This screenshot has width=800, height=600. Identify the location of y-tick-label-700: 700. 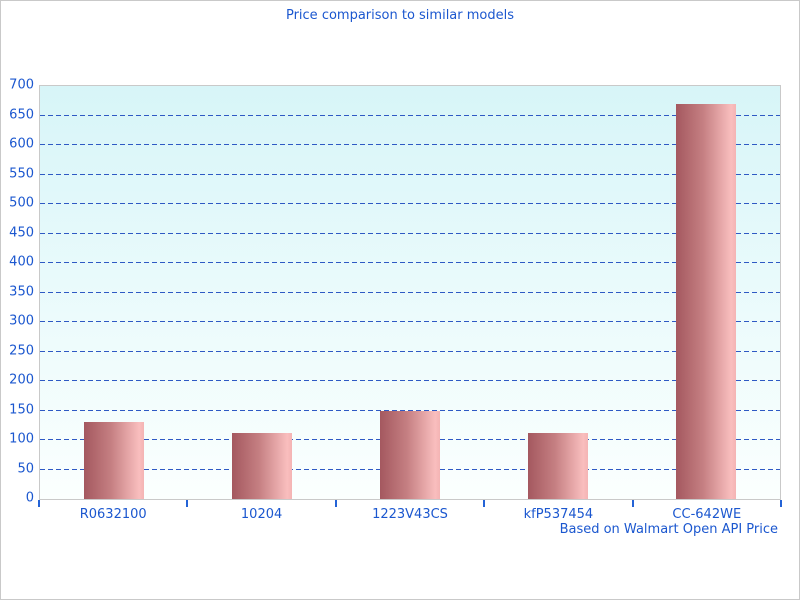
(21, 85).